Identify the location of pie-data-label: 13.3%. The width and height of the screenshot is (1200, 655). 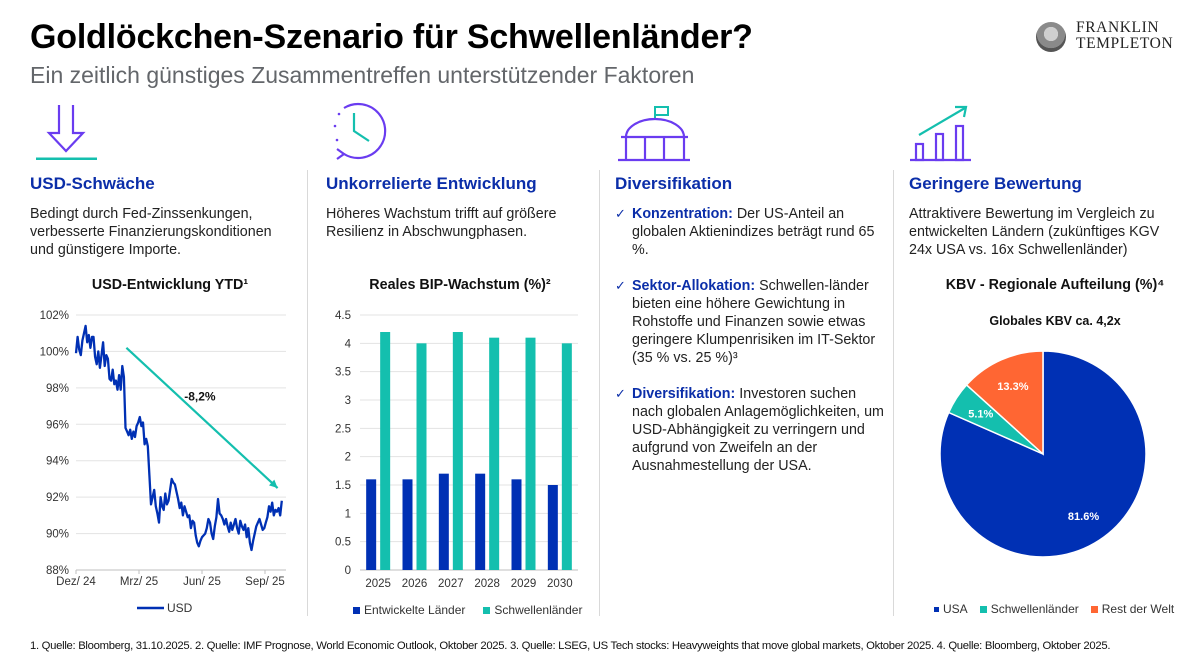
(1012, 387).